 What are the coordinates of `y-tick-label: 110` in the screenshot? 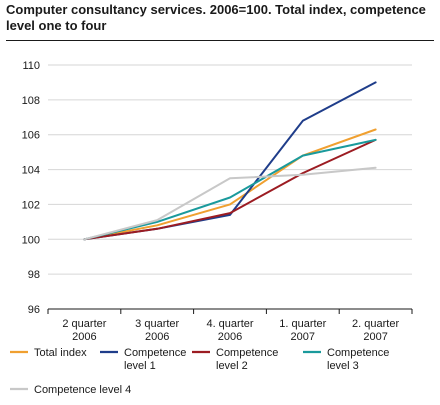 It's located at (31, 66).